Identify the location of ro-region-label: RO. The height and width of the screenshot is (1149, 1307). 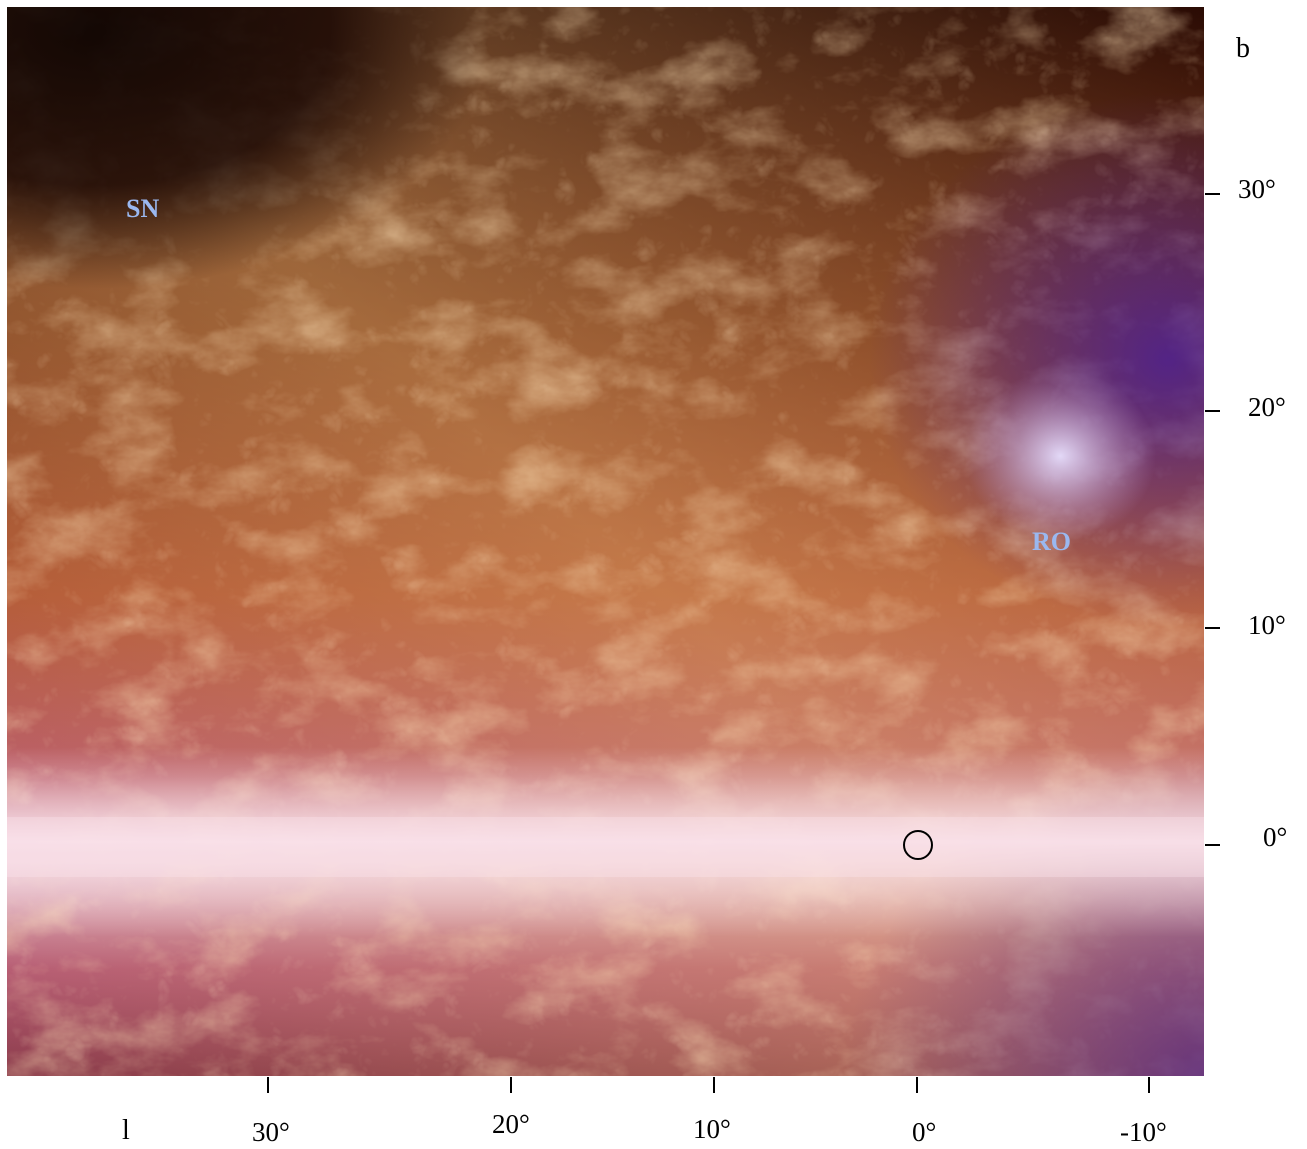
(1051, 541).